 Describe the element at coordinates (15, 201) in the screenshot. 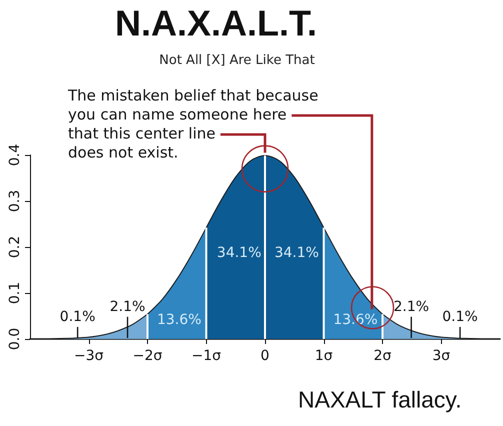

I see `y-tick-label: 0.3` at that location.